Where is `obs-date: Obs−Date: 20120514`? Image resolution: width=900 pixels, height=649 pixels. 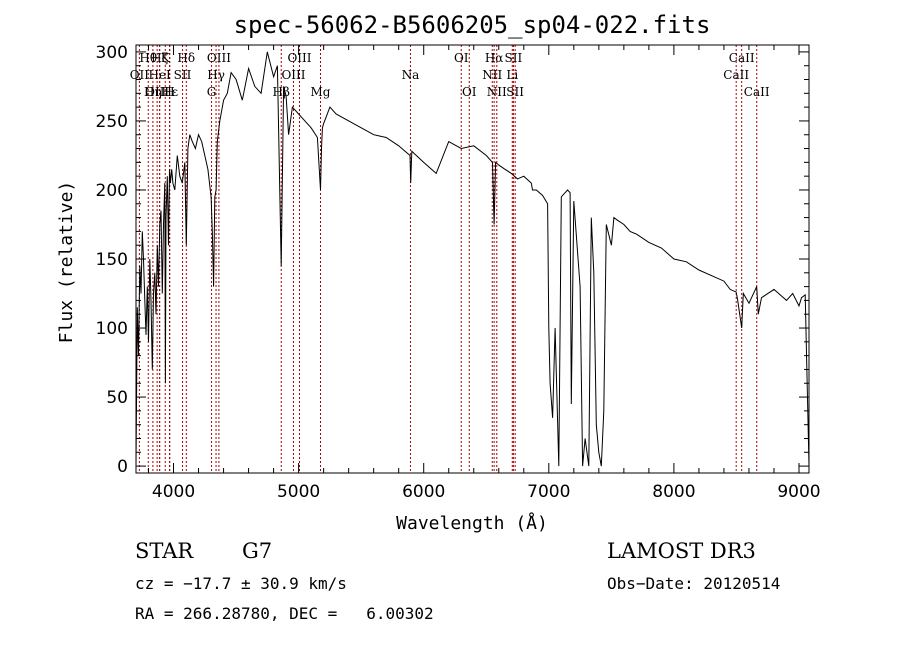
obs-date: Obs−Date: 20120514 is located at coordinates (694, 583).